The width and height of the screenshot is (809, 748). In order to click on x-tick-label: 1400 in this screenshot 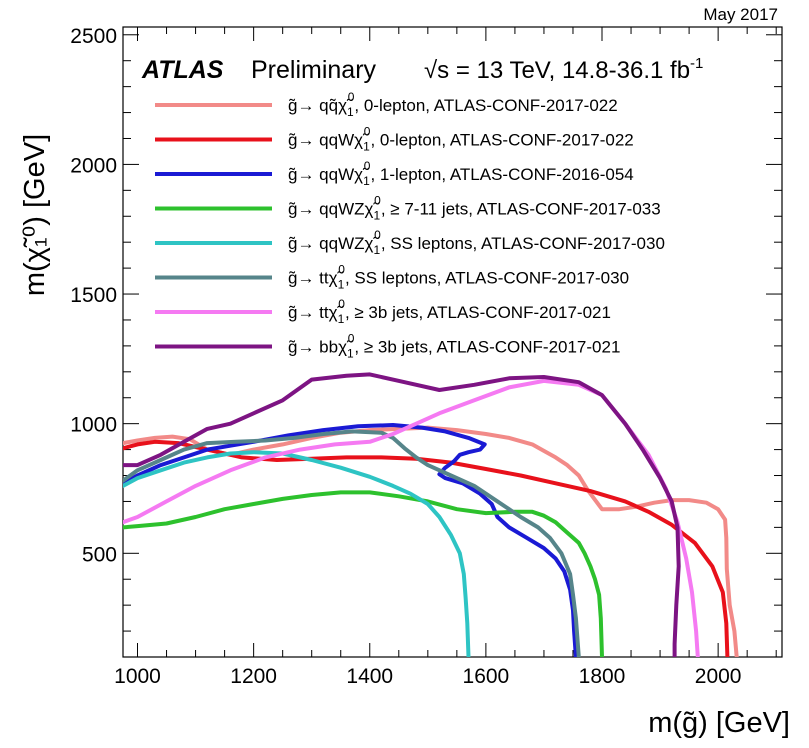, I will do `click(369, 676)`.